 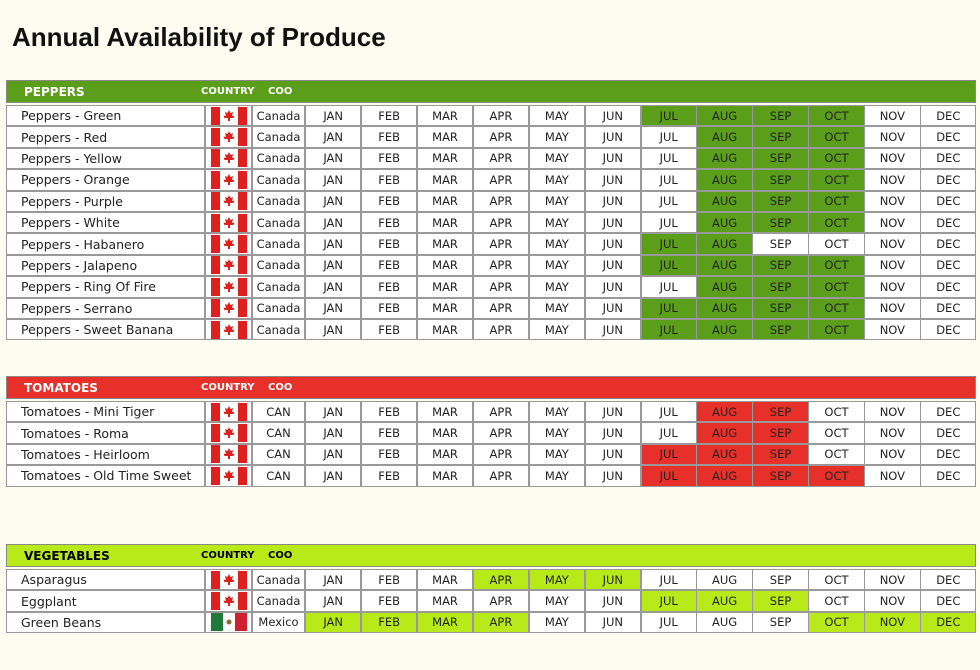 What do you see at coordinates (105, 622) in the screenshot?
I see `produce-name: Green Beans` at bounding box center [105, 622].